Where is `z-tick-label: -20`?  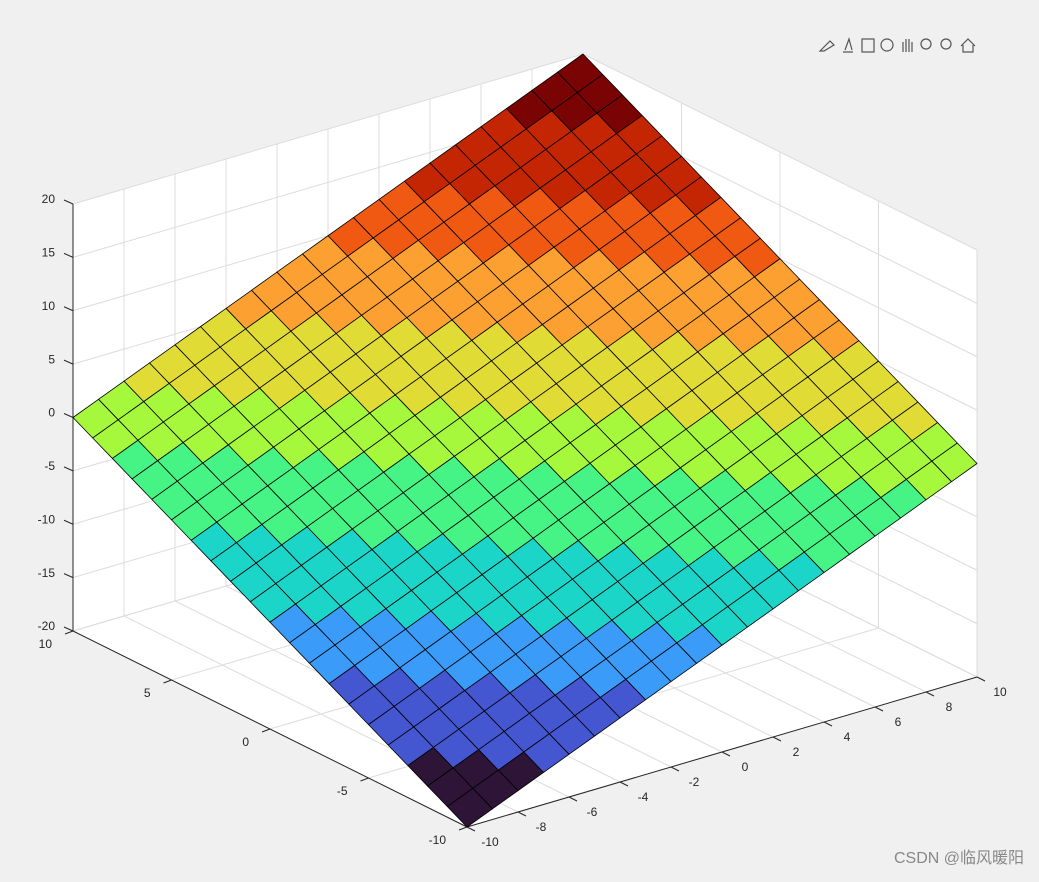
z-tick-label: -20 is located at coordinates (47, 626).